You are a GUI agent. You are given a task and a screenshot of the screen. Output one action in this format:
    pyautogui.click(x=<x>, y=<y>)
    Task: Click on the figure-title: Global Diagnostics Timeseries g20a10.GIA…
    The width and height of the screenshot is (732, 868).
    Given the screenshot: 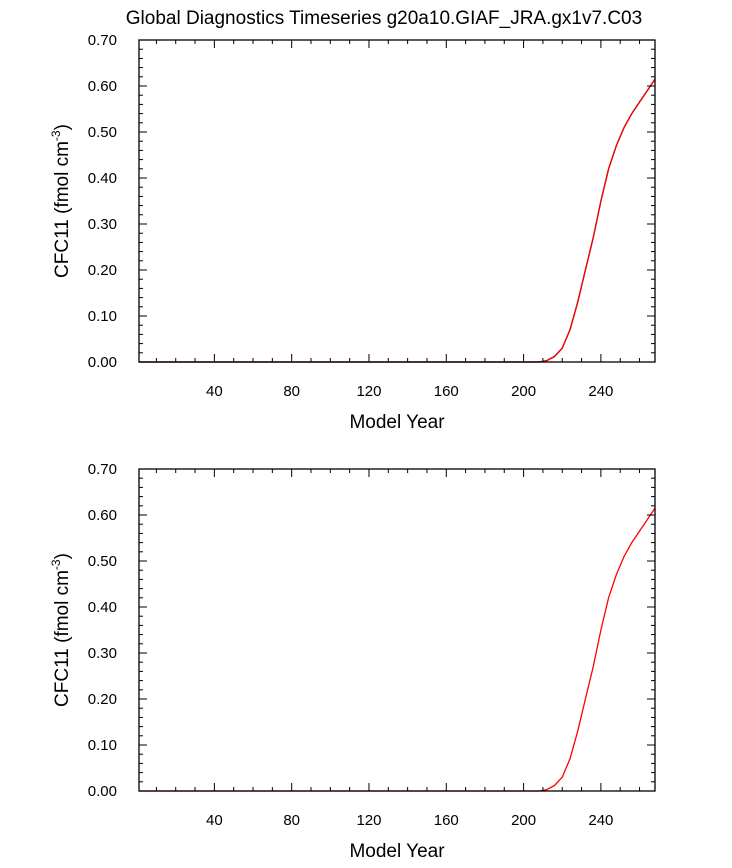 What is the action you would take?
    pyautogui.click(x=384, y=18)
    